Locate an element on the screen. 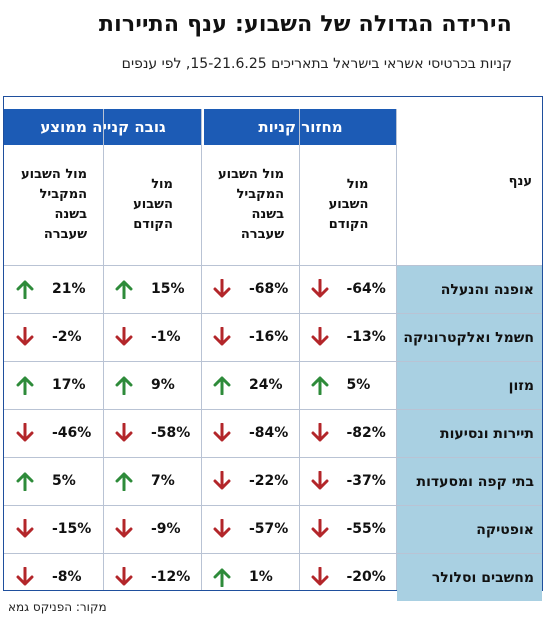  subheader-avg-prev-week: מול השבוע הקודם is located at coordinates (153, 205).